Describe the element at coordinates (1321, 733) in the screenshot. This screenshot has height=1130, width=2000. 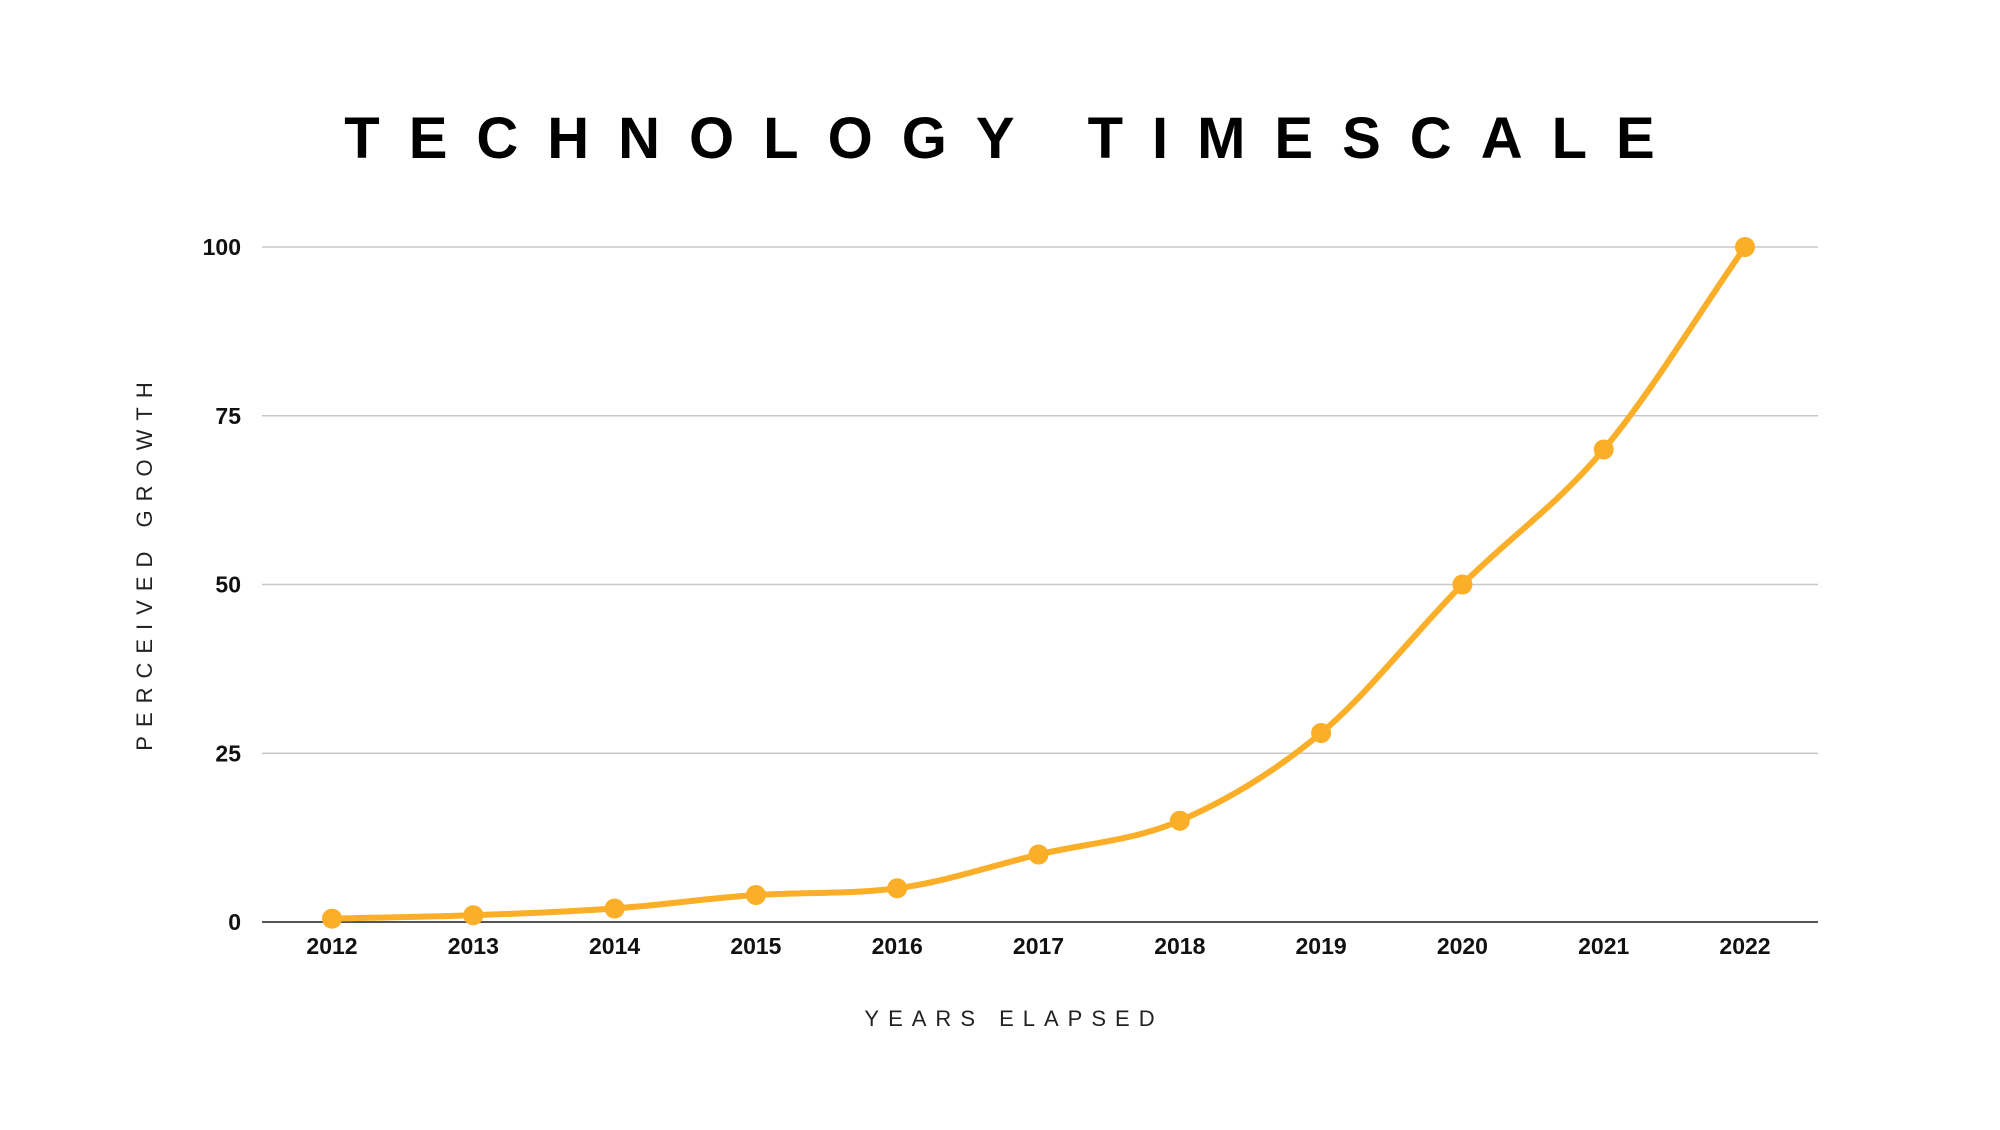
I see `data-point-2019` at that location.